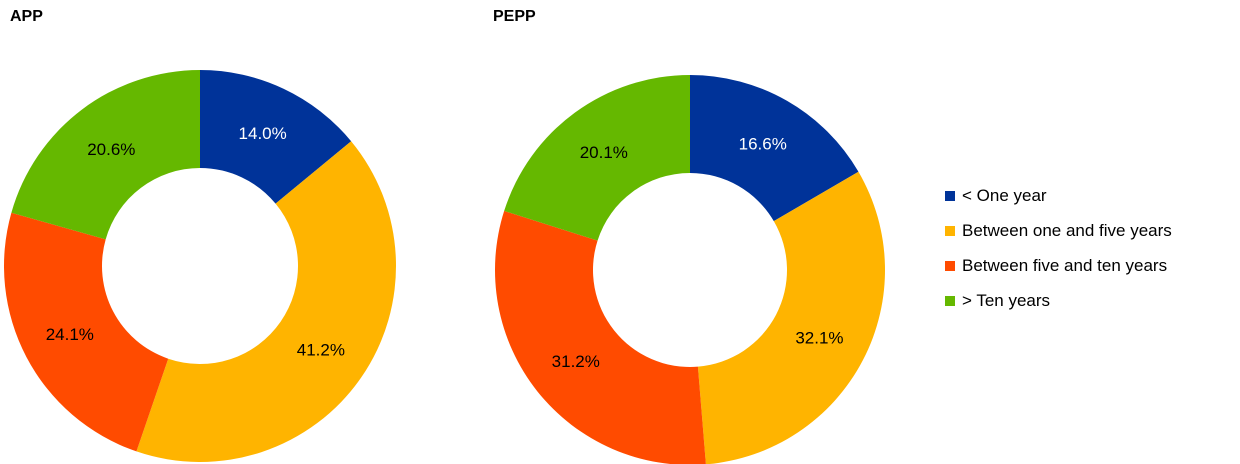 The image size is (1240, 464). Describe the element at coordinates (604, 152) in the screenshot. I see `slice-label: 20.1%` at that location.